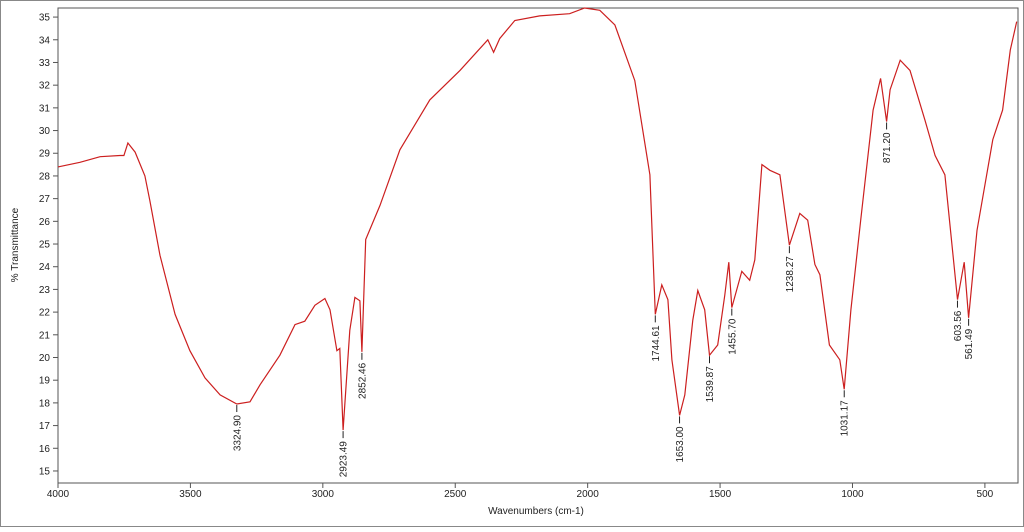  Describe the element at coordinates (45, 426) in the screenshot. I see `y-tick-label: 17` at that location.